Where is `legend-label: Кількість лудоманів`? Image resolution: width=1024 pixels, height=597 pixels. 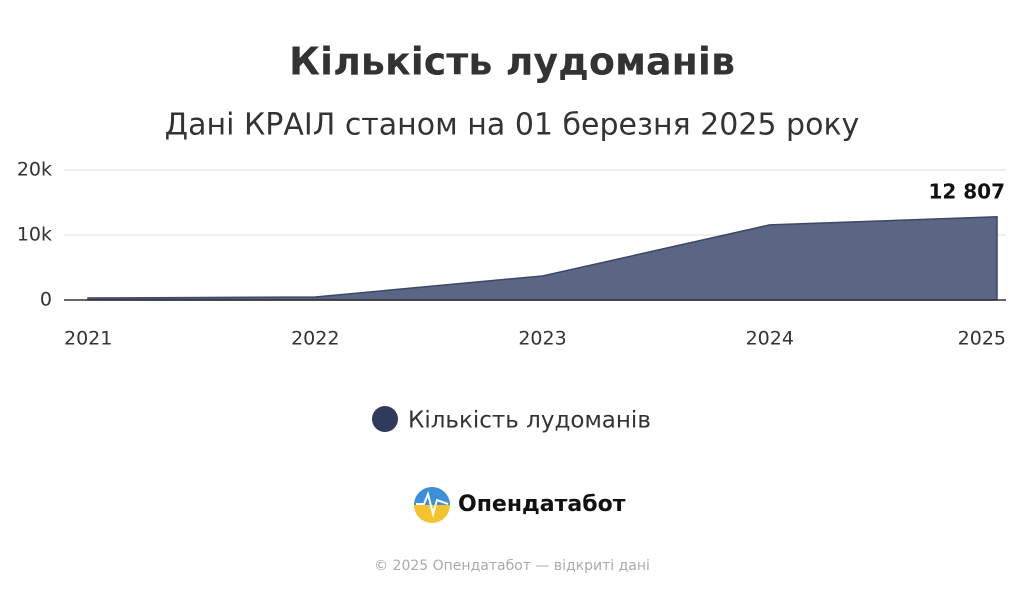
legend-label: Кількість лудоманів is located at coordinates (529, 421).